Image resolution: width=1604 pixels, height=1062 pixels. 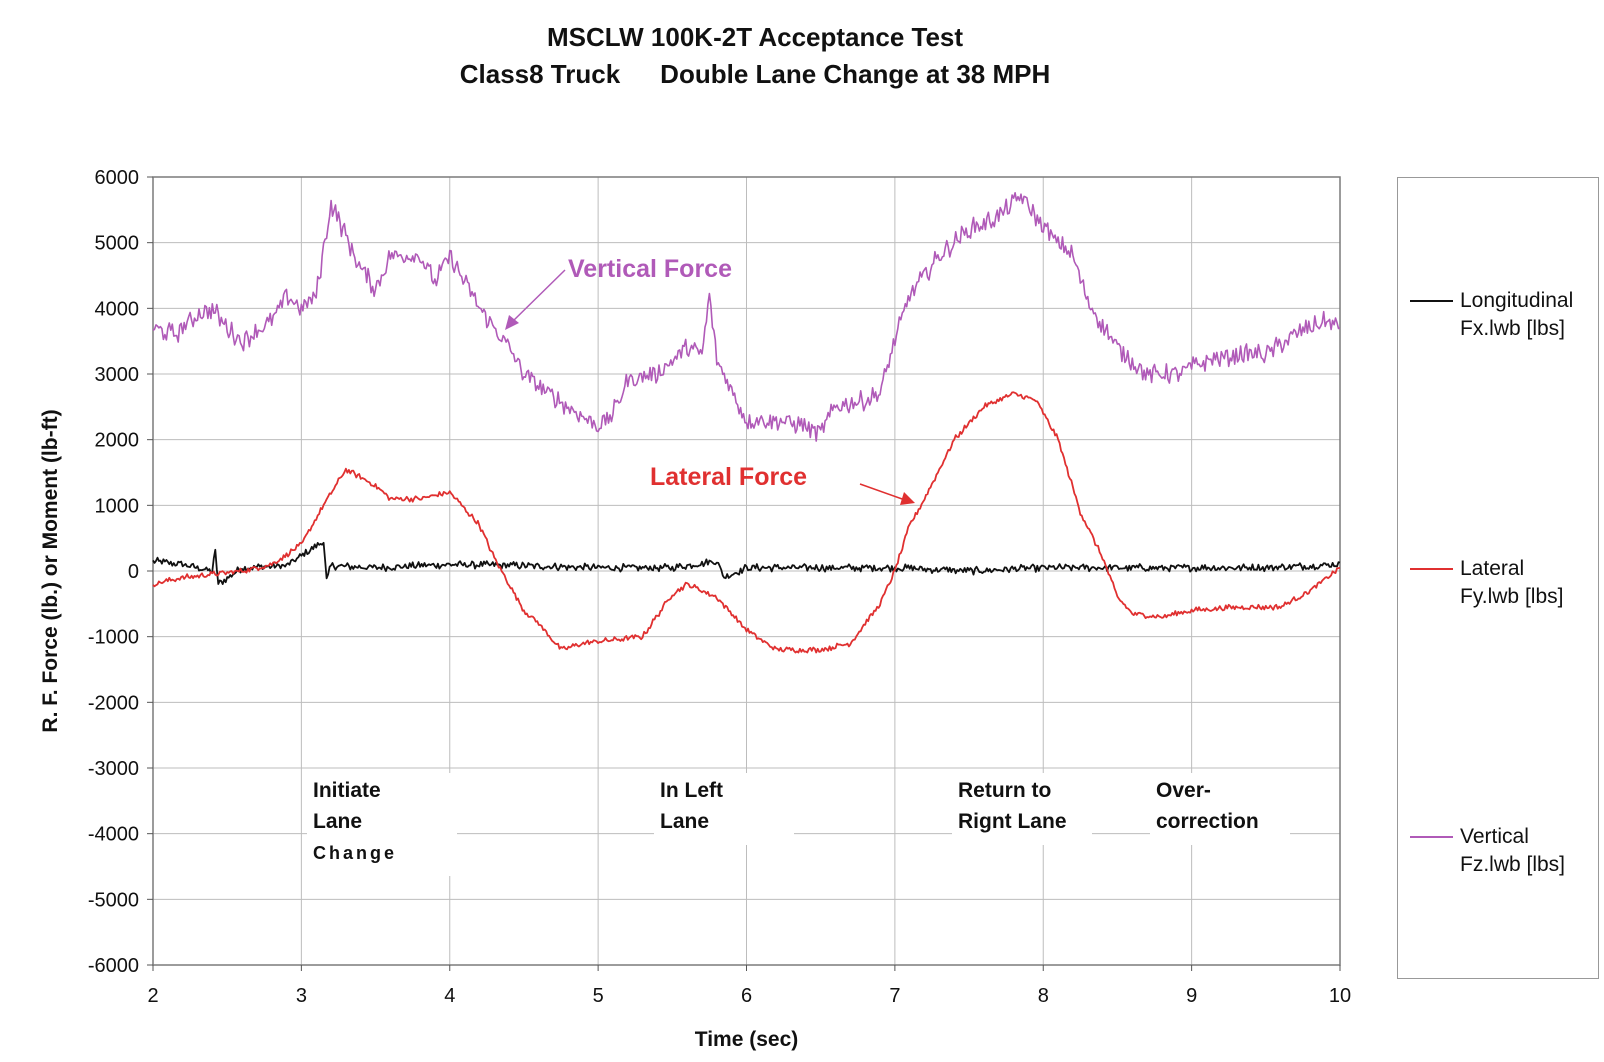 What do you see at coordinates (50, 570) in the screenshot?
I see `y-axis-label: R. F. Force (lb.) or Moment (lb-ft)` at bounding box center [50, 570].